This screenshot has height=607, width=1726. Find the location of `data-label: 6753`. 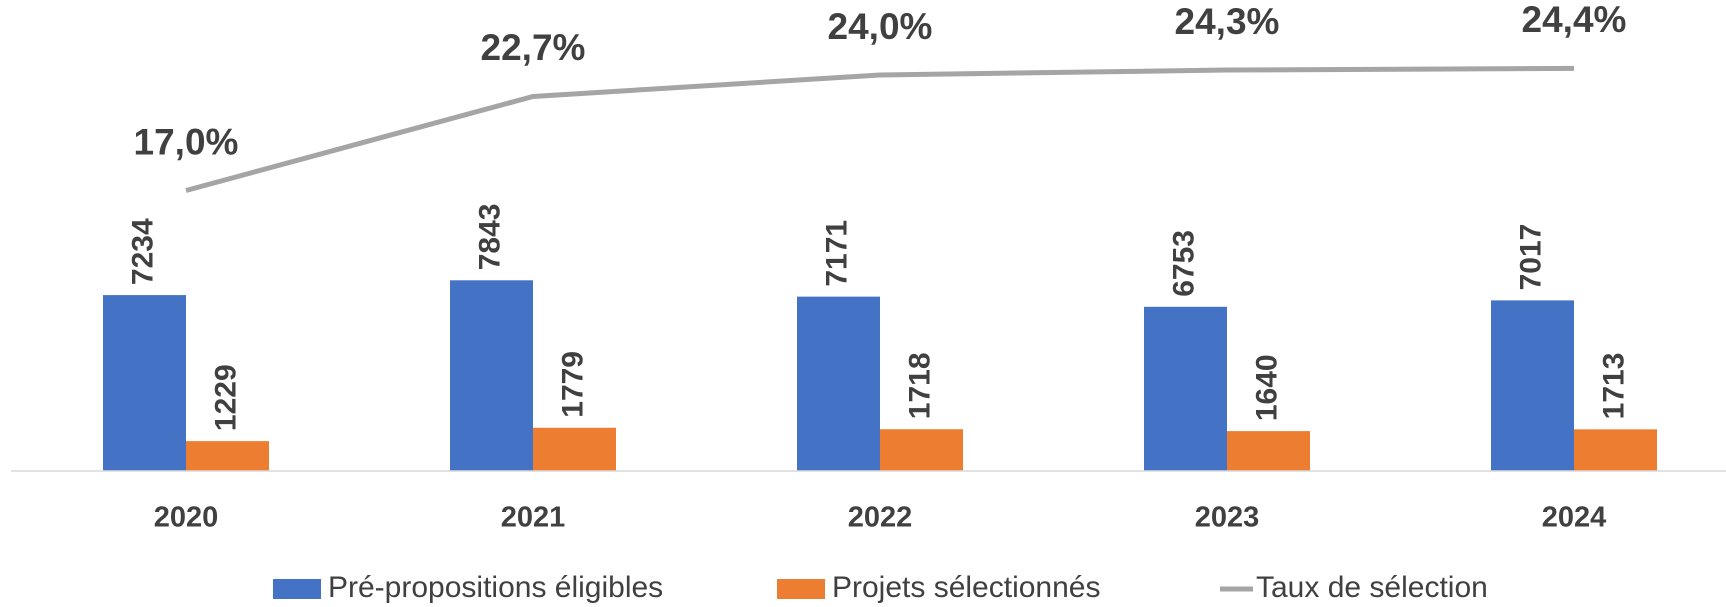

data-label: 6753 is located at coordinates (1183, 263).